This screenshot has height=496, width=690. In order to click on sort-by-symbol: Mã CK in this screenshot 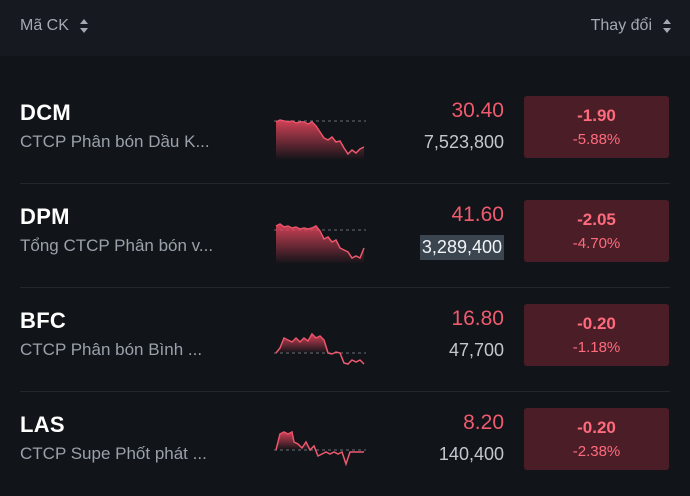, I will do `click(54, 26)`.